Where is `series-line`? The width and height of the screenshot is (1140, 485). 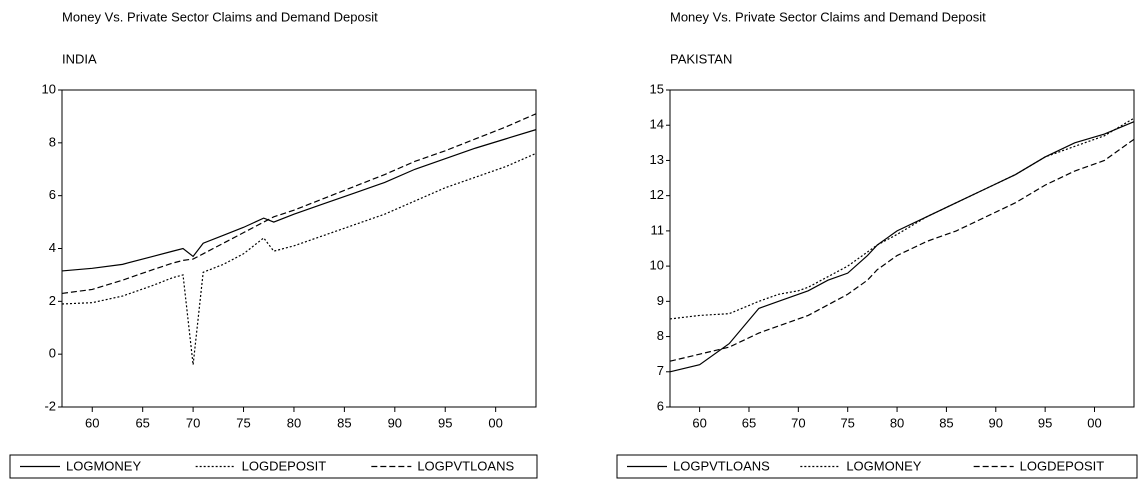 series-line is located at coordinates (299, 200).